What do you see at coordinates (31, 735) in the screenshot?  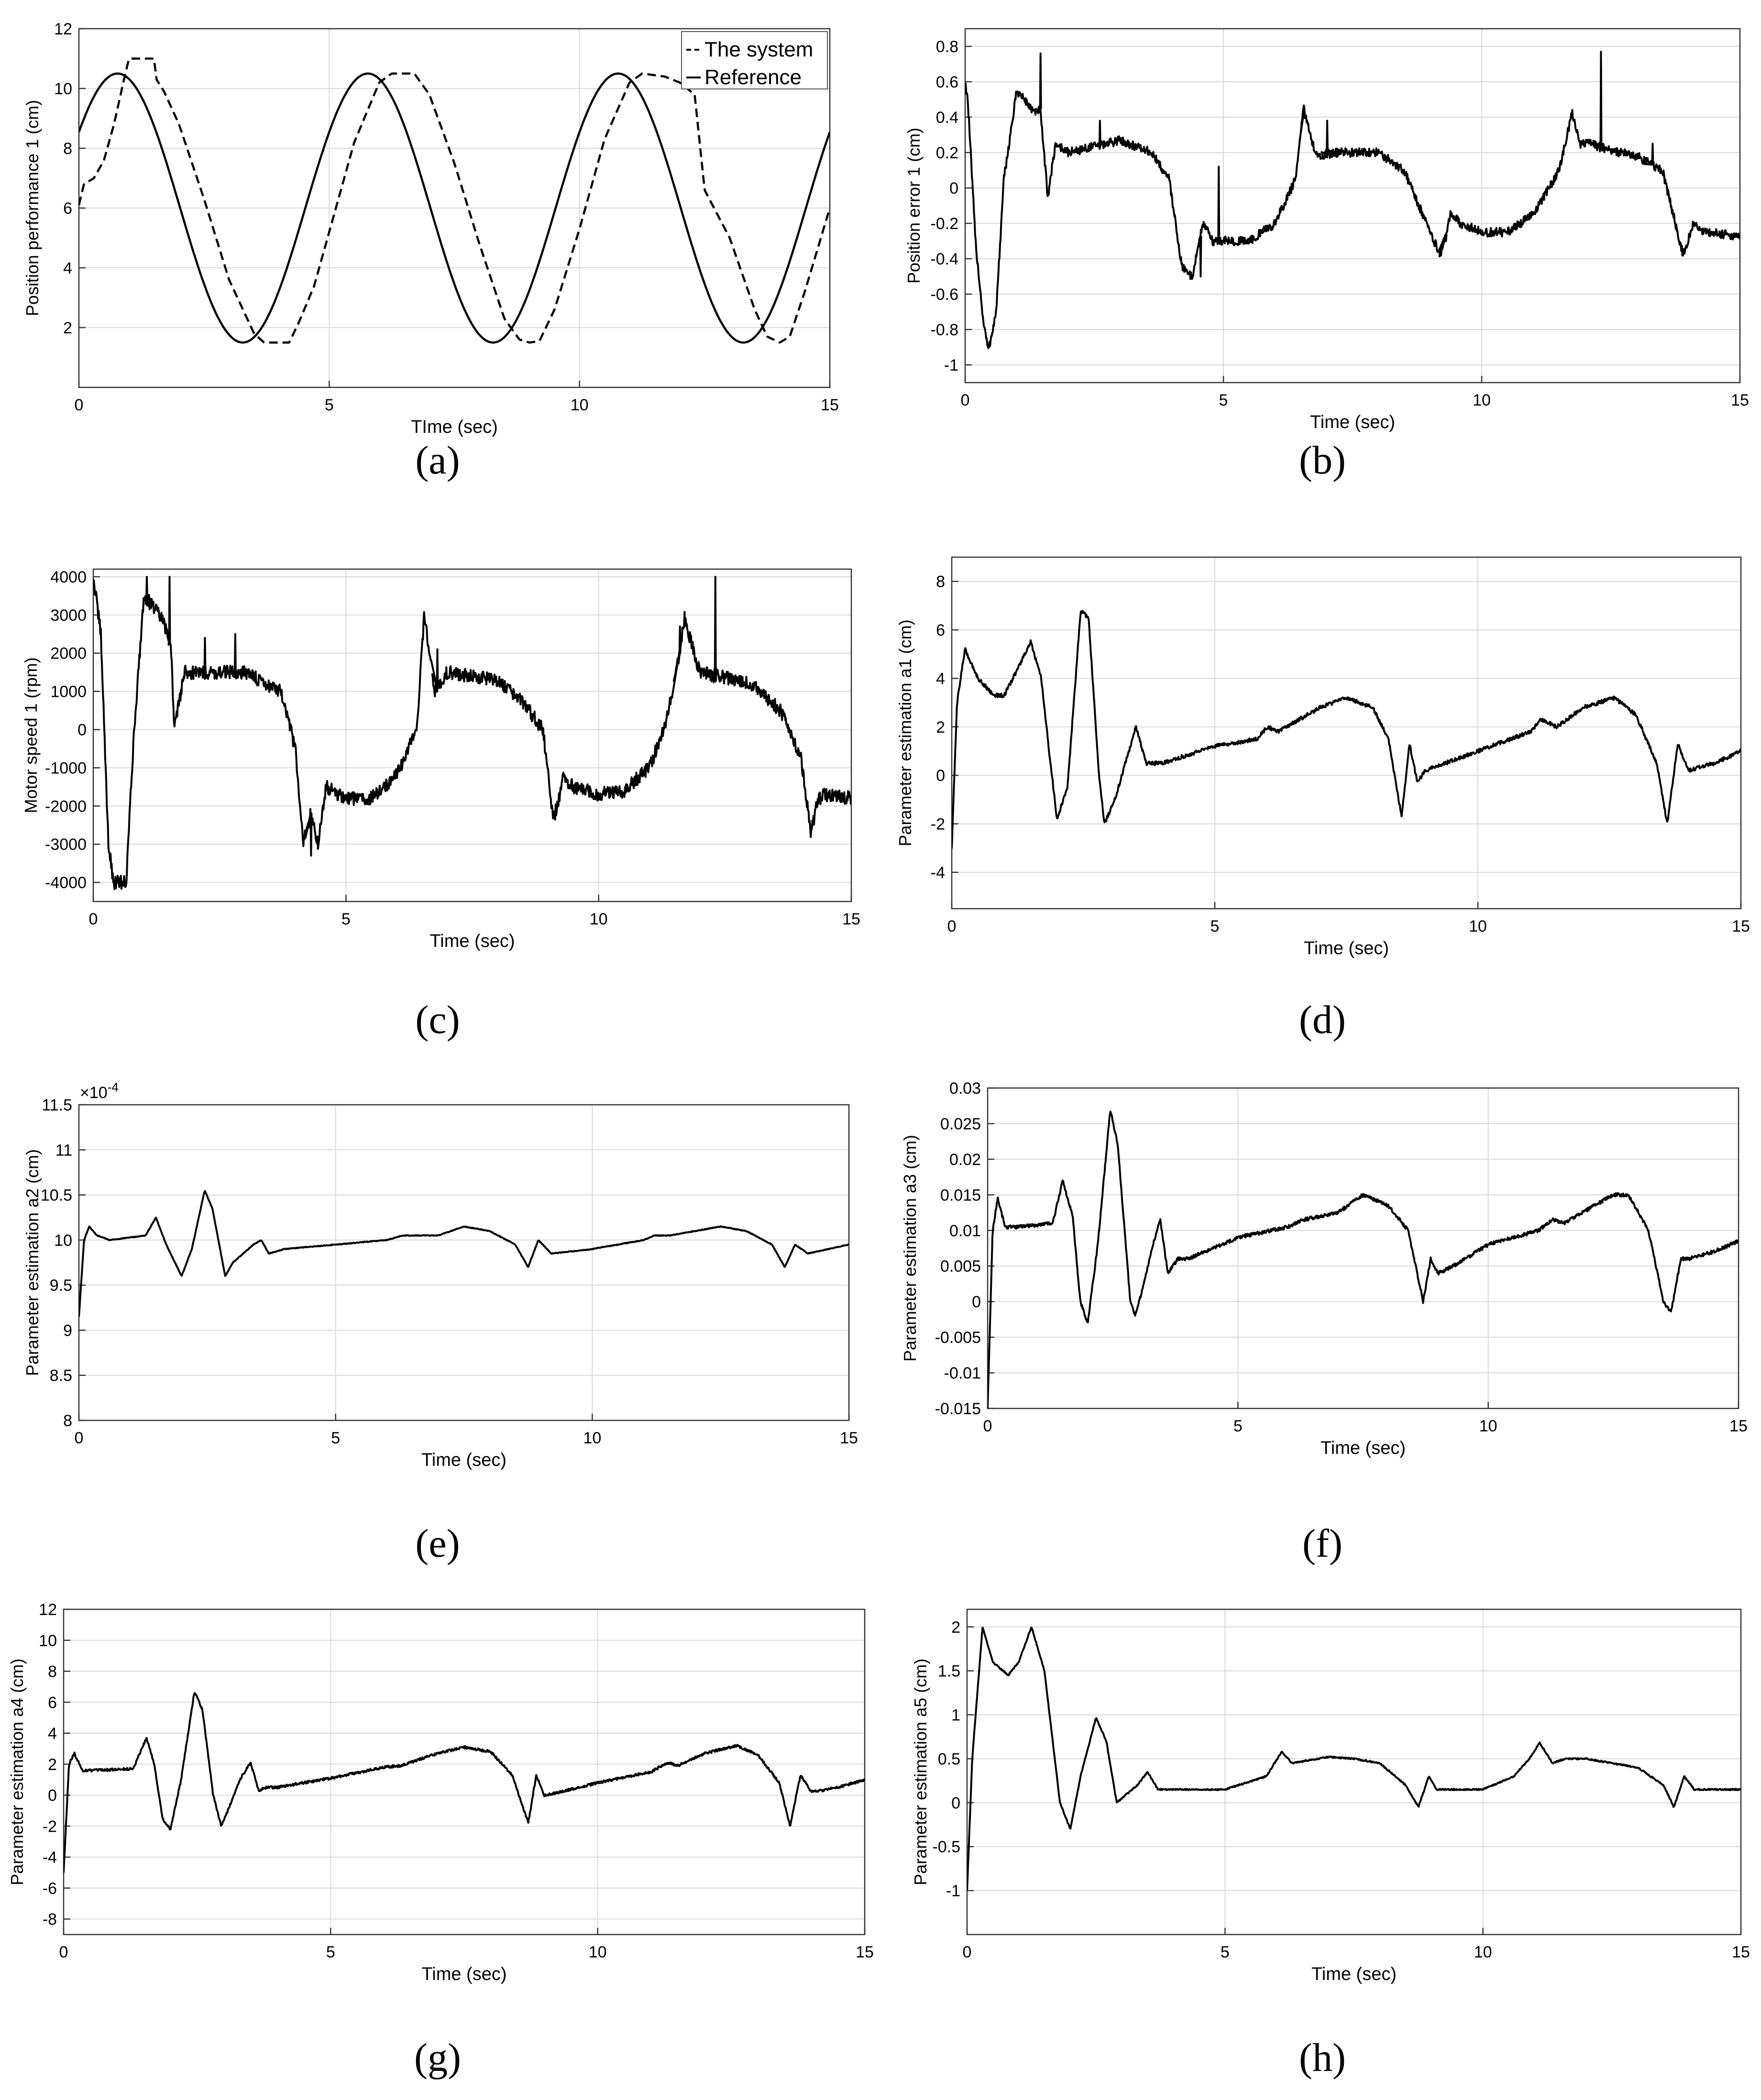 I see `y-axis-label: Motor speed 1 (rpm)` at bounding box center [31, 735].